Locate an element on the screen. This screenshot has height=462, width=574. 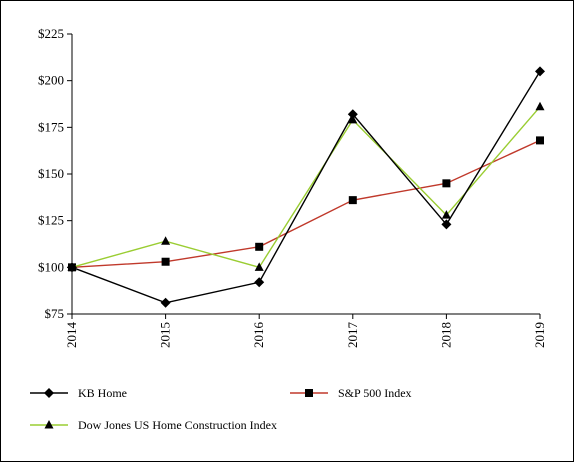
y-tick-label: $200 is located at coordinates (51, 80).